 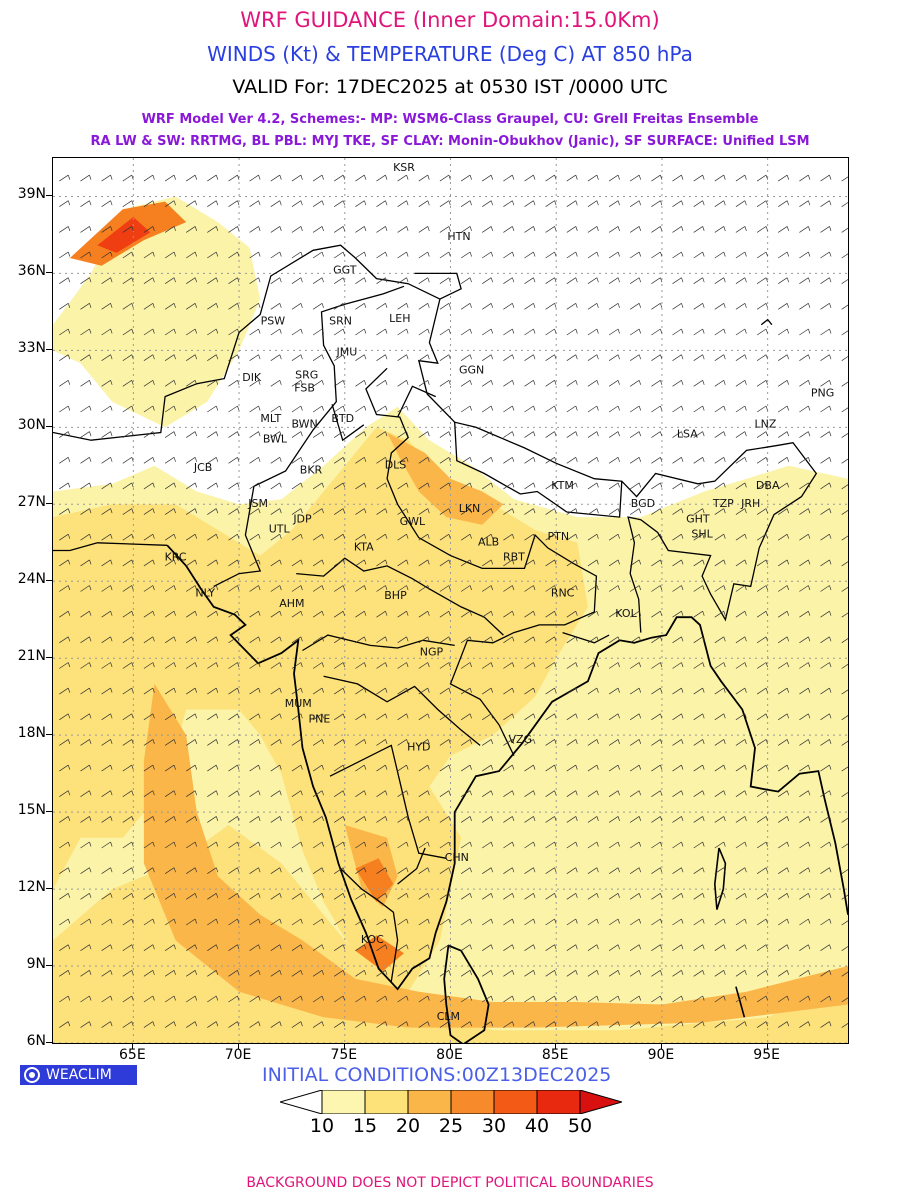 I want to click on station-label: JDP, so click(x=302, y=518).